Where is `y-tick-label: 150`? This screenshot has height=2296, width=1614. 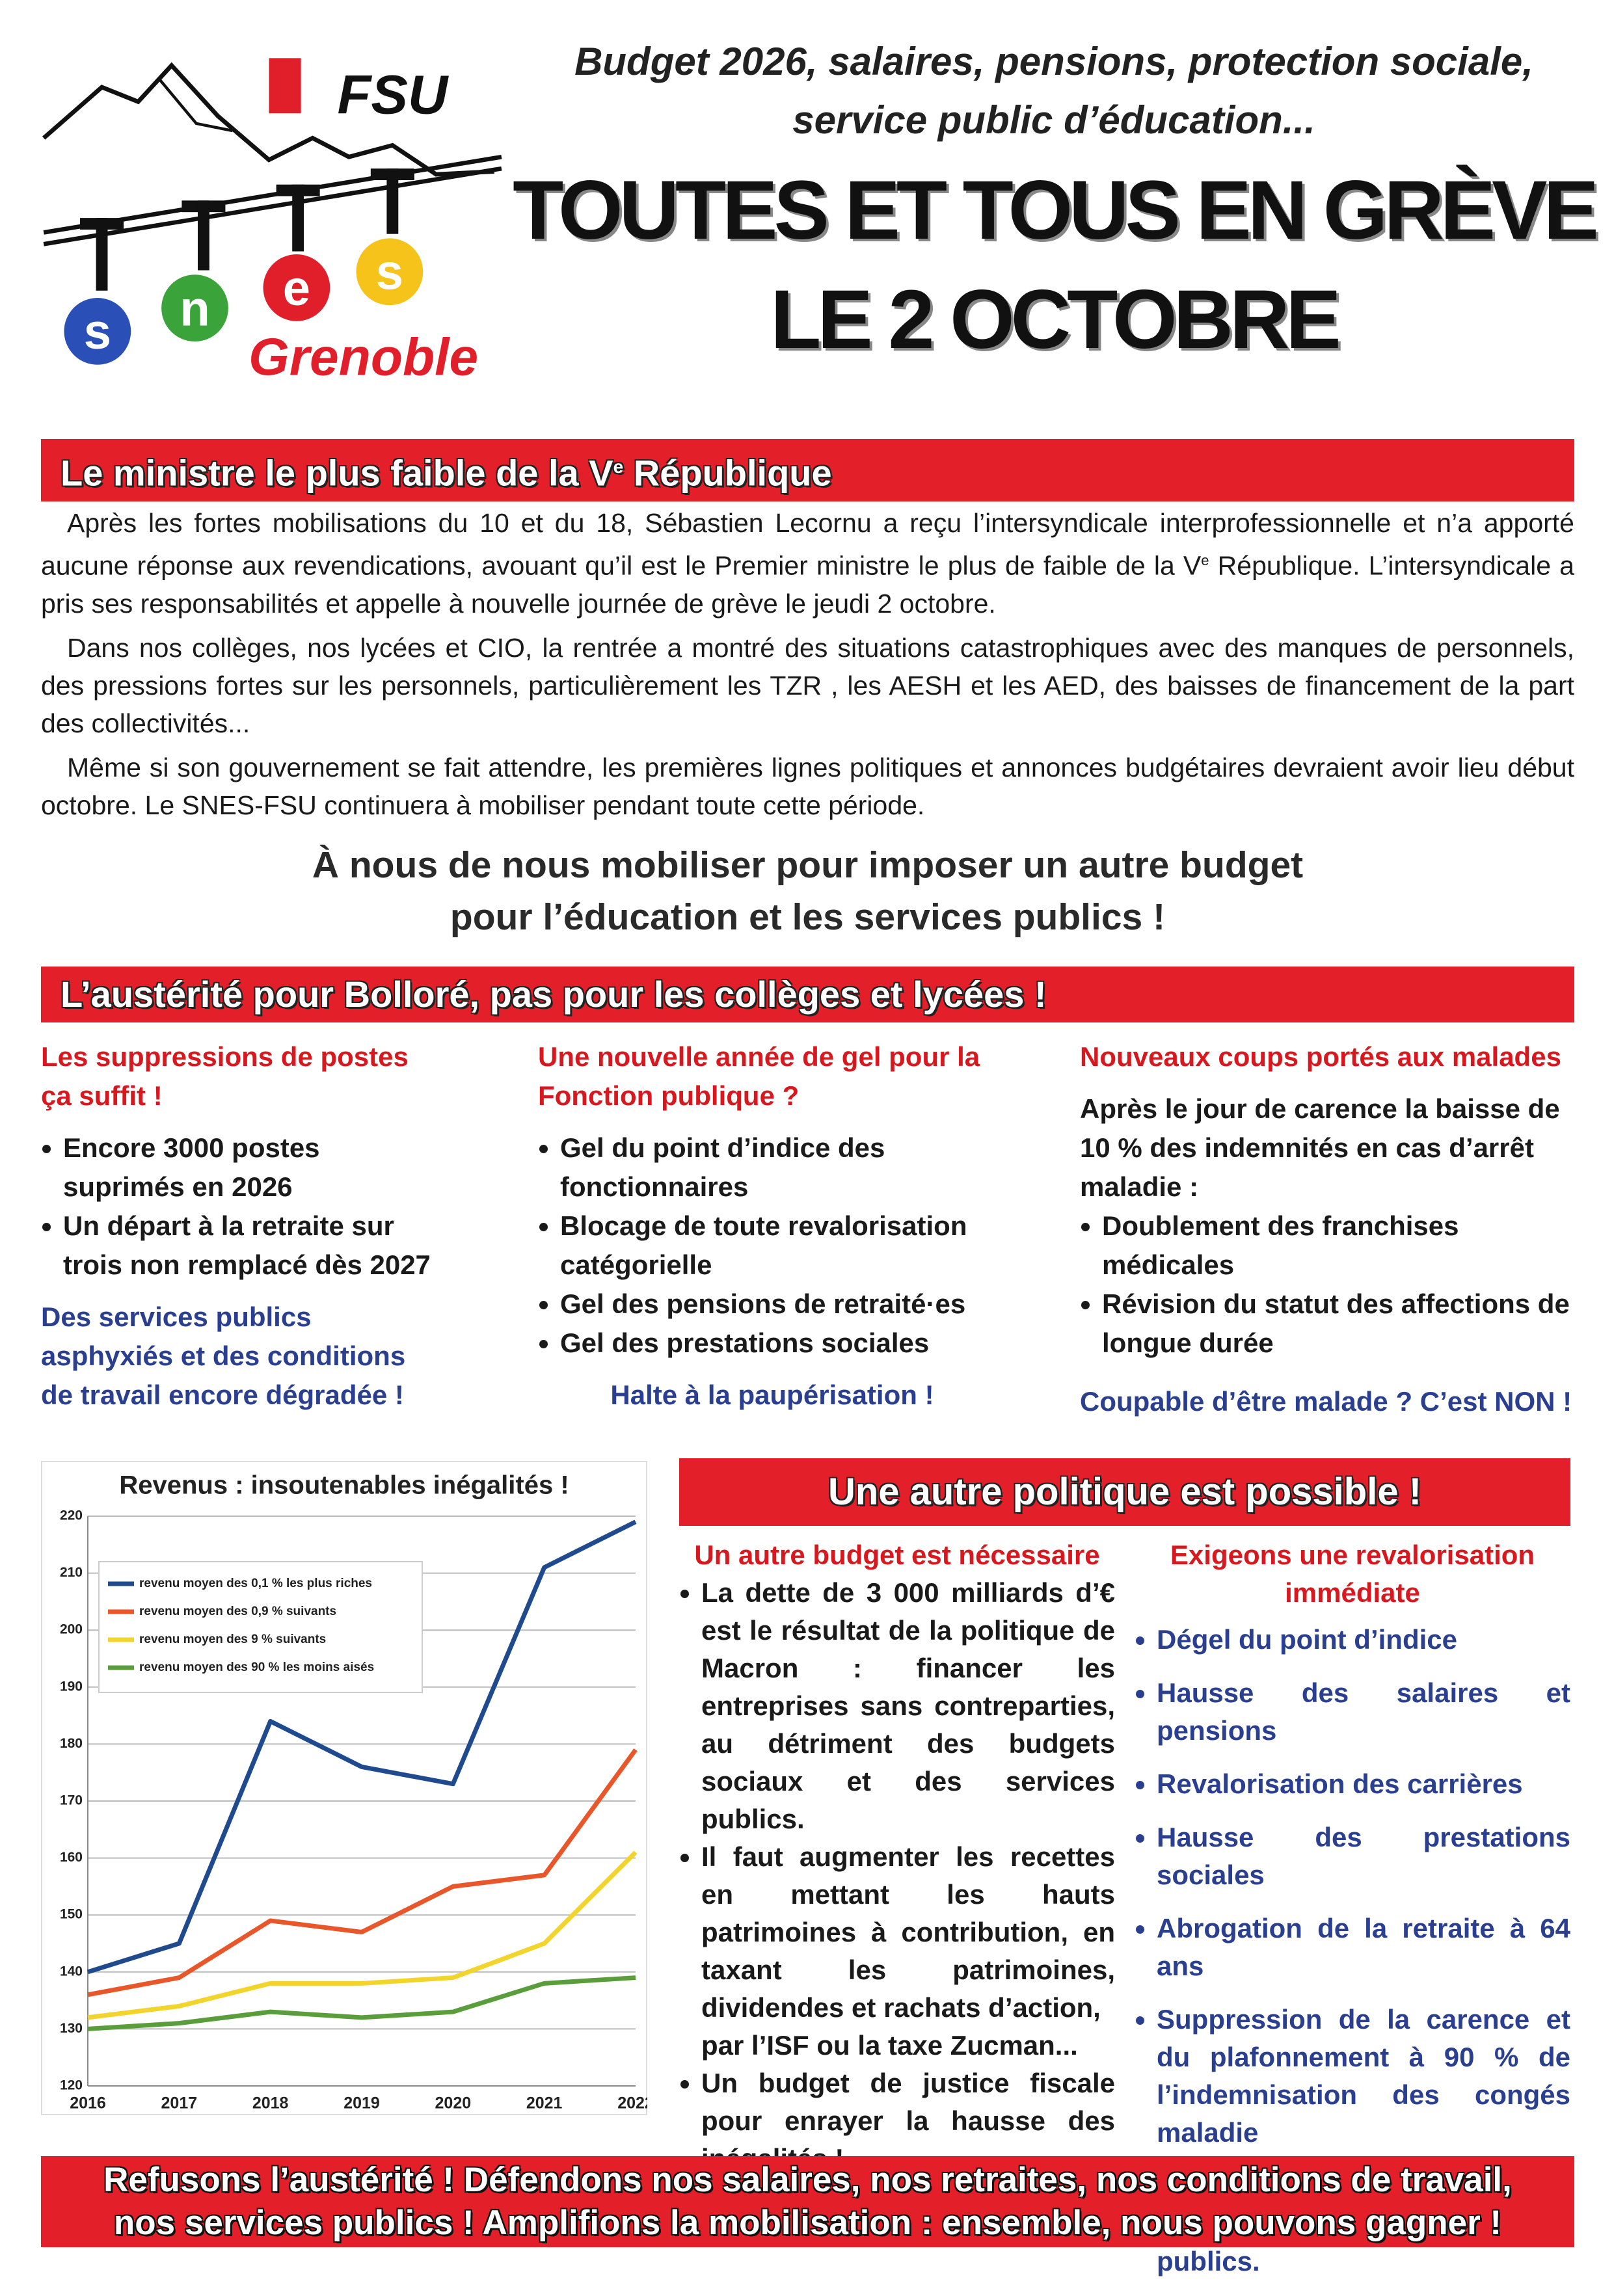
y-tick-label: 150 is located at coordinates (71, 1914).